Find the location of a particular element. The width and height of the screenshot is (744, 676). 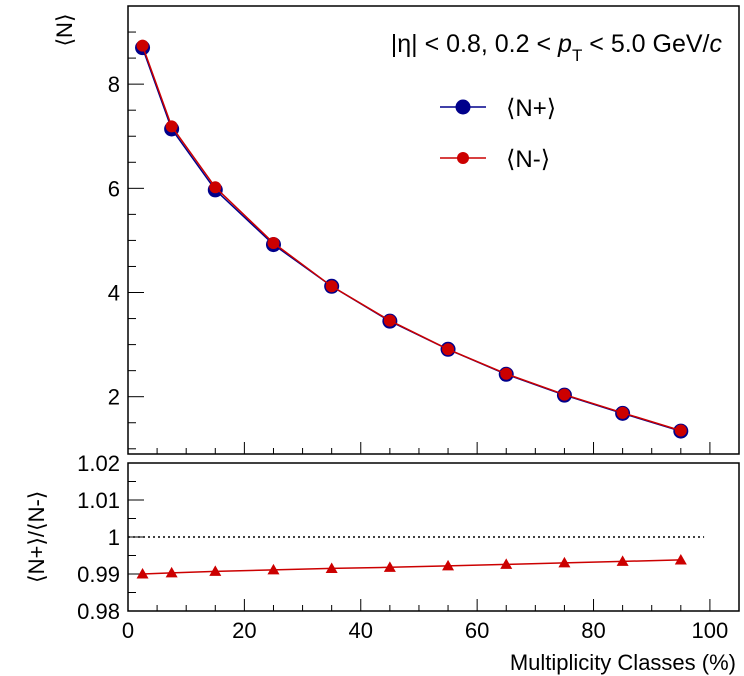

bottom-y-tick-label: 1.01 is located at coordinates (98, 500).